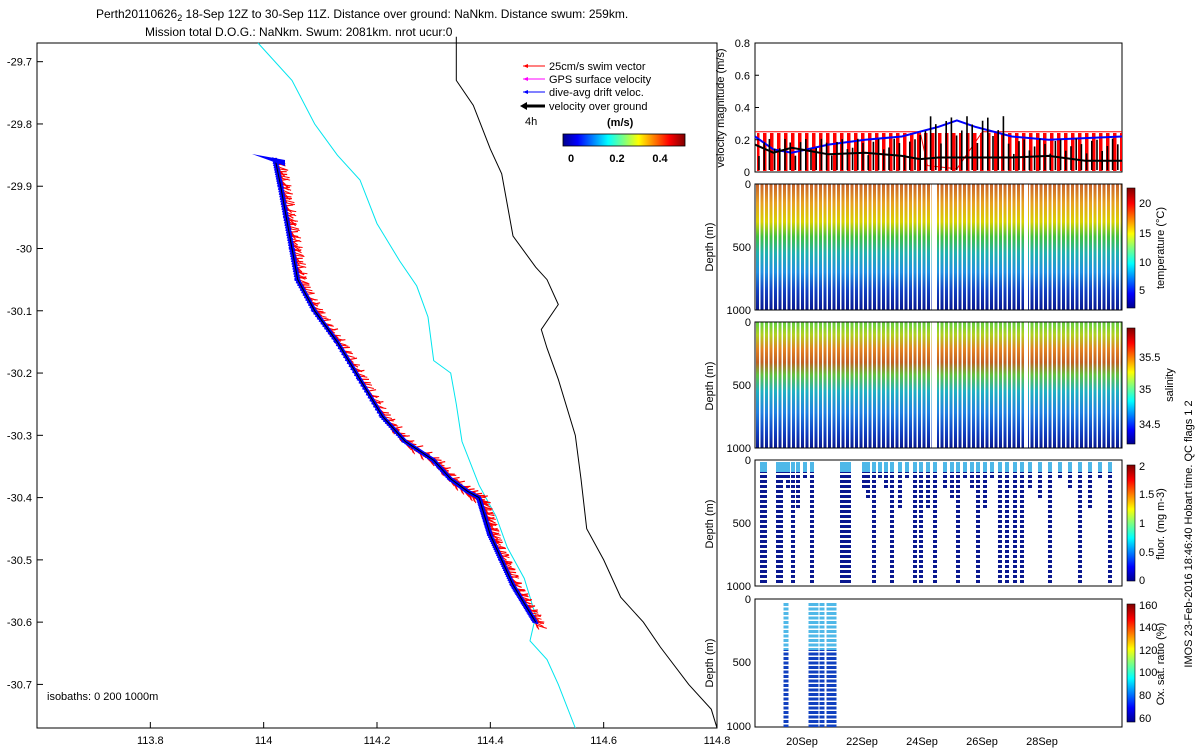 This screenshot has height=750, width=1200. I want to click on velocity-y-ticklabel: 0.4, so click(742, 109).